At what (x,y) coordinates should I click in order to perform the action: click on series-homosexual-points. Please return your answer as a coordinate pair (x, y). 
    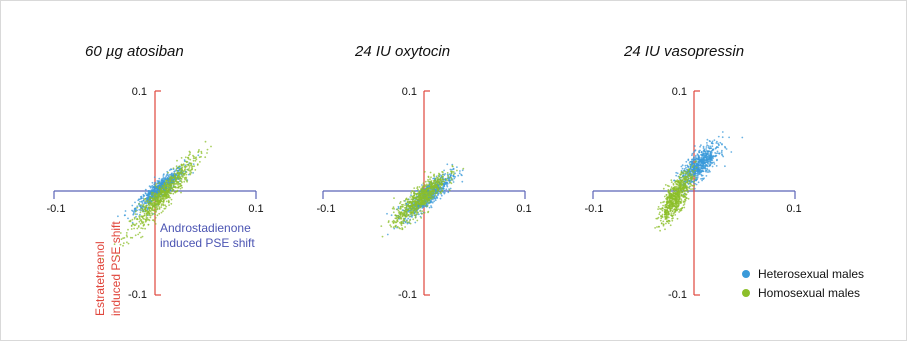
    Looking at the image, I should click on (156, 200).